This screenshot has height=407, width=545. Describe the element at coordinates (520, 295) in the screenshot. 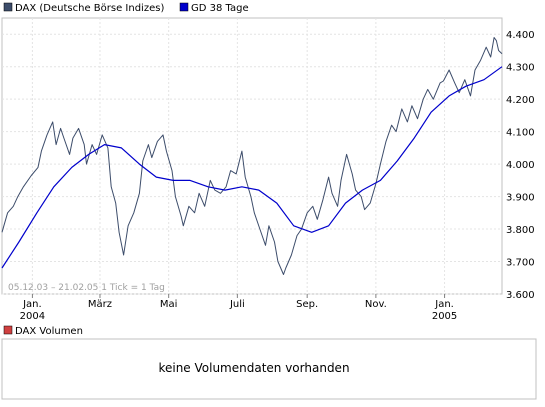

I see `y-tick-label: 3.600` at that location.